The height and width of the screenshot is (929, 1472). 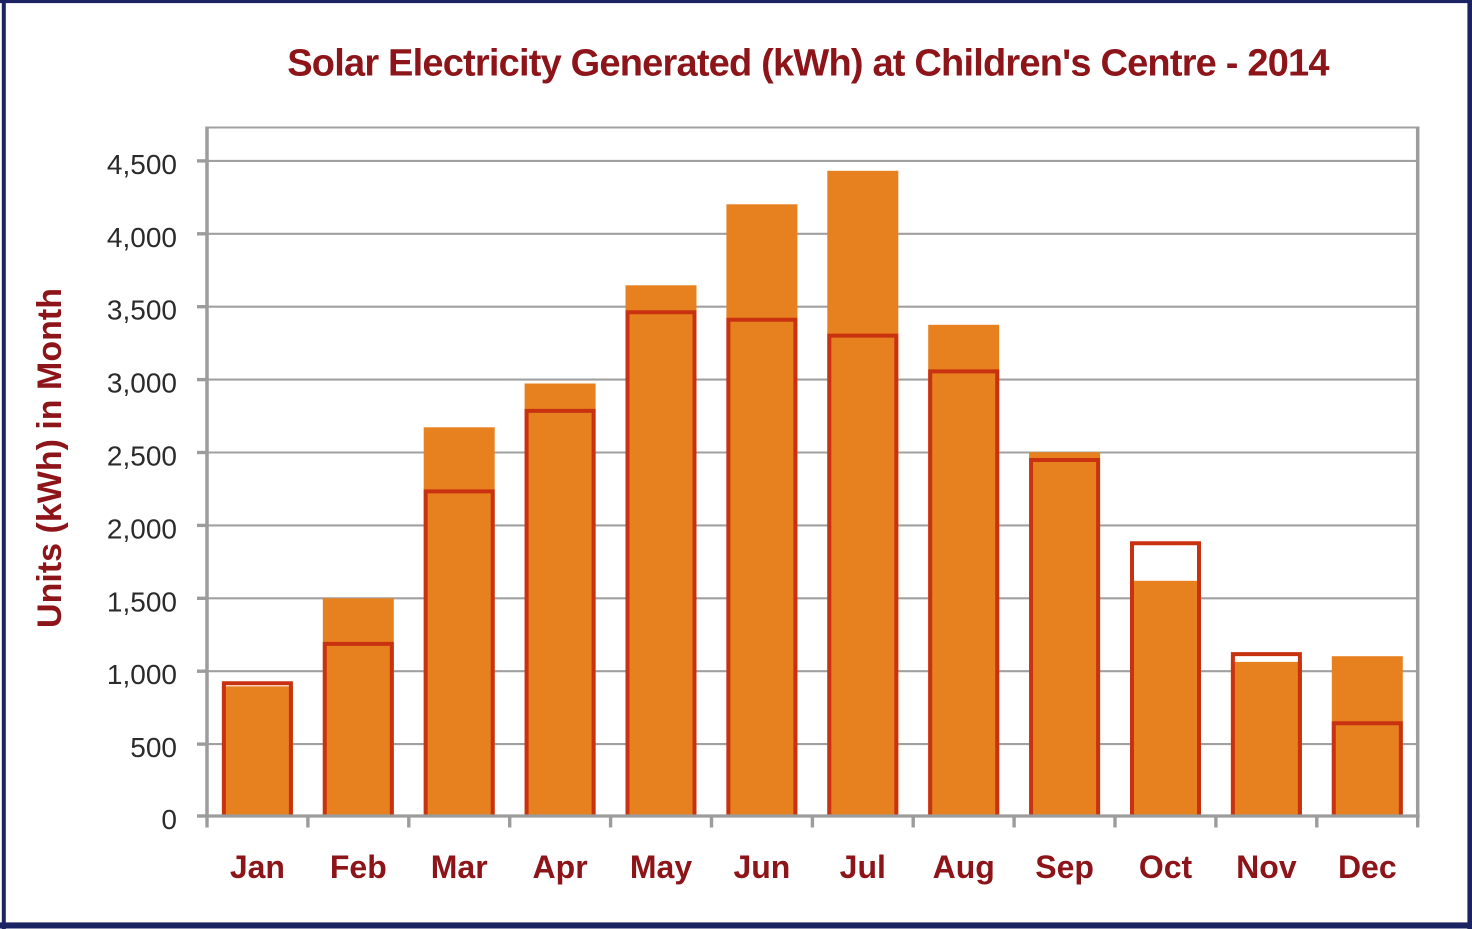 I want to click on svg-text: Apr, so click(x=560, y=867).